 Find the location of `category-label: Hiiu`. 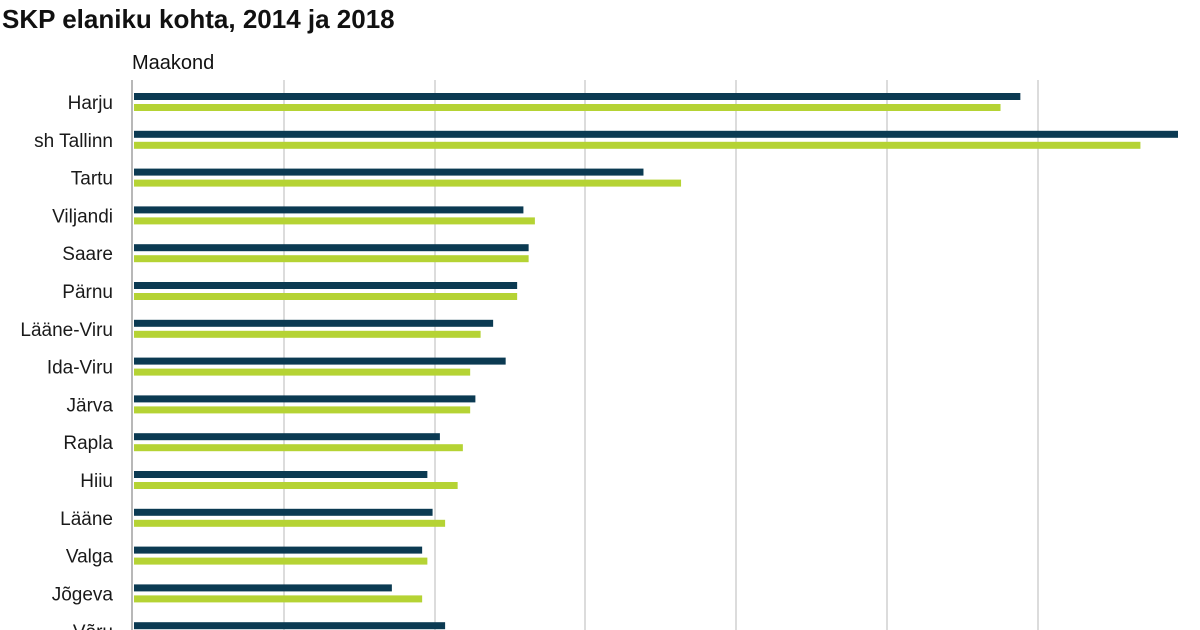

category-label: Hiiu is located at coordinates (96, 481).